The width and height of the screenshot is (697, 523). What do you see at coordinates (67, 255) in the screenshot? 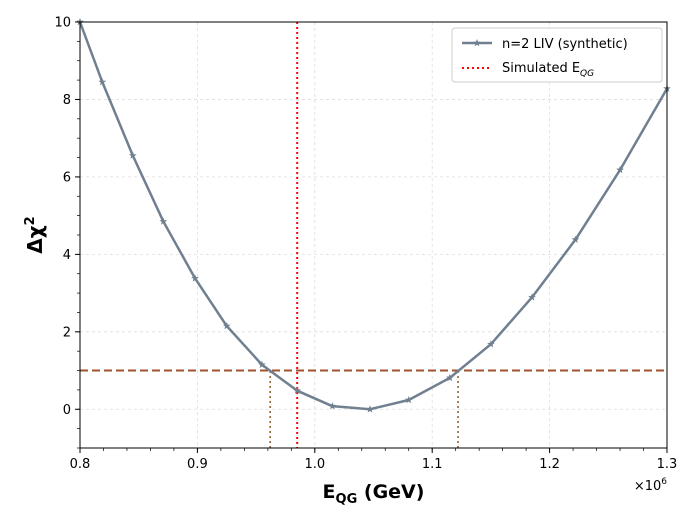
I see `y-tick-label: 4` at bounding box center [67, 255].